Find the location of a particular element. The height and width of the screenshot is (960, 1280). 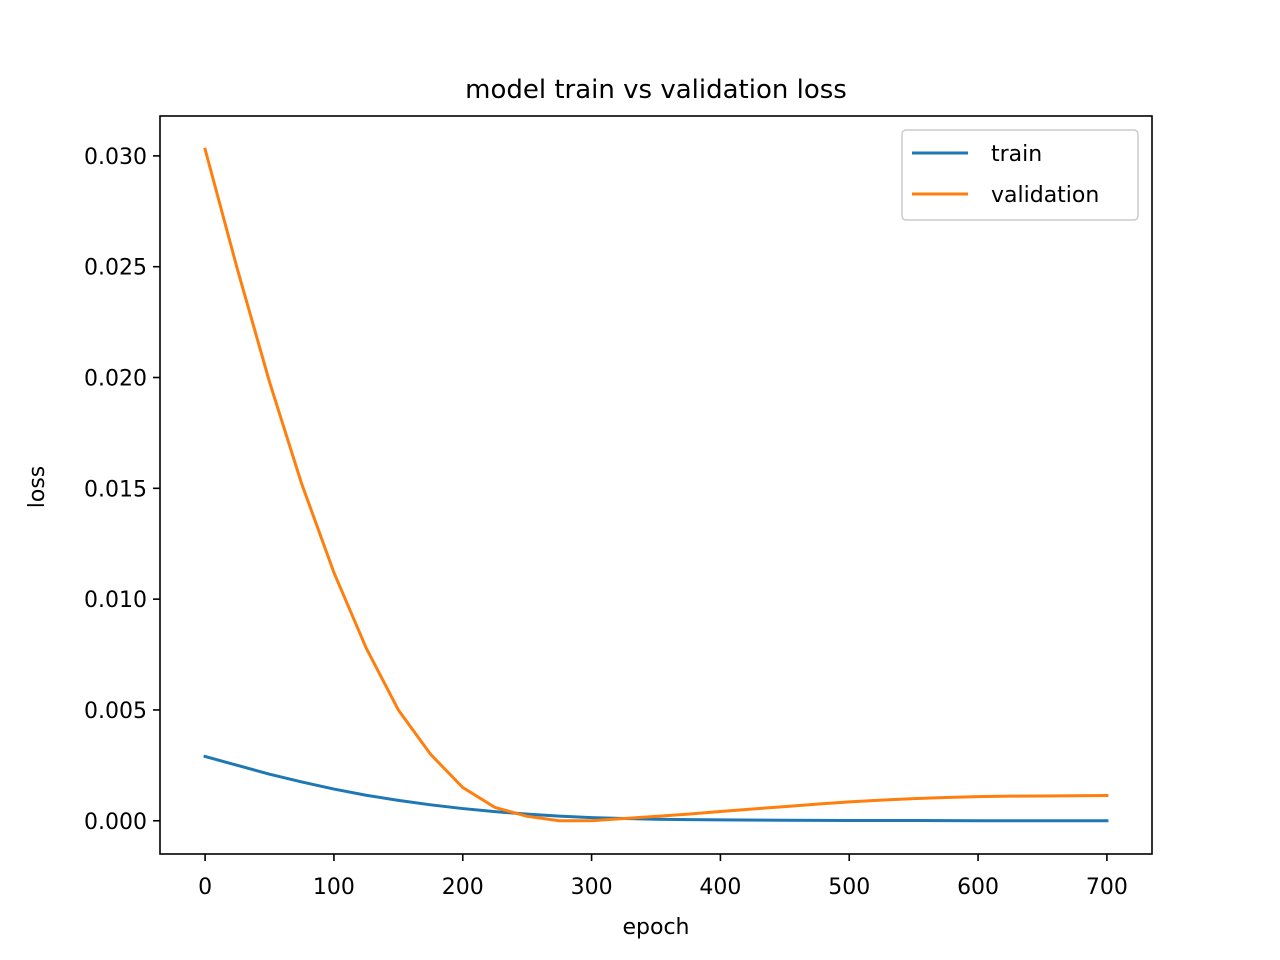

x-tick-label: 0 is located at coordinates (205, 887).